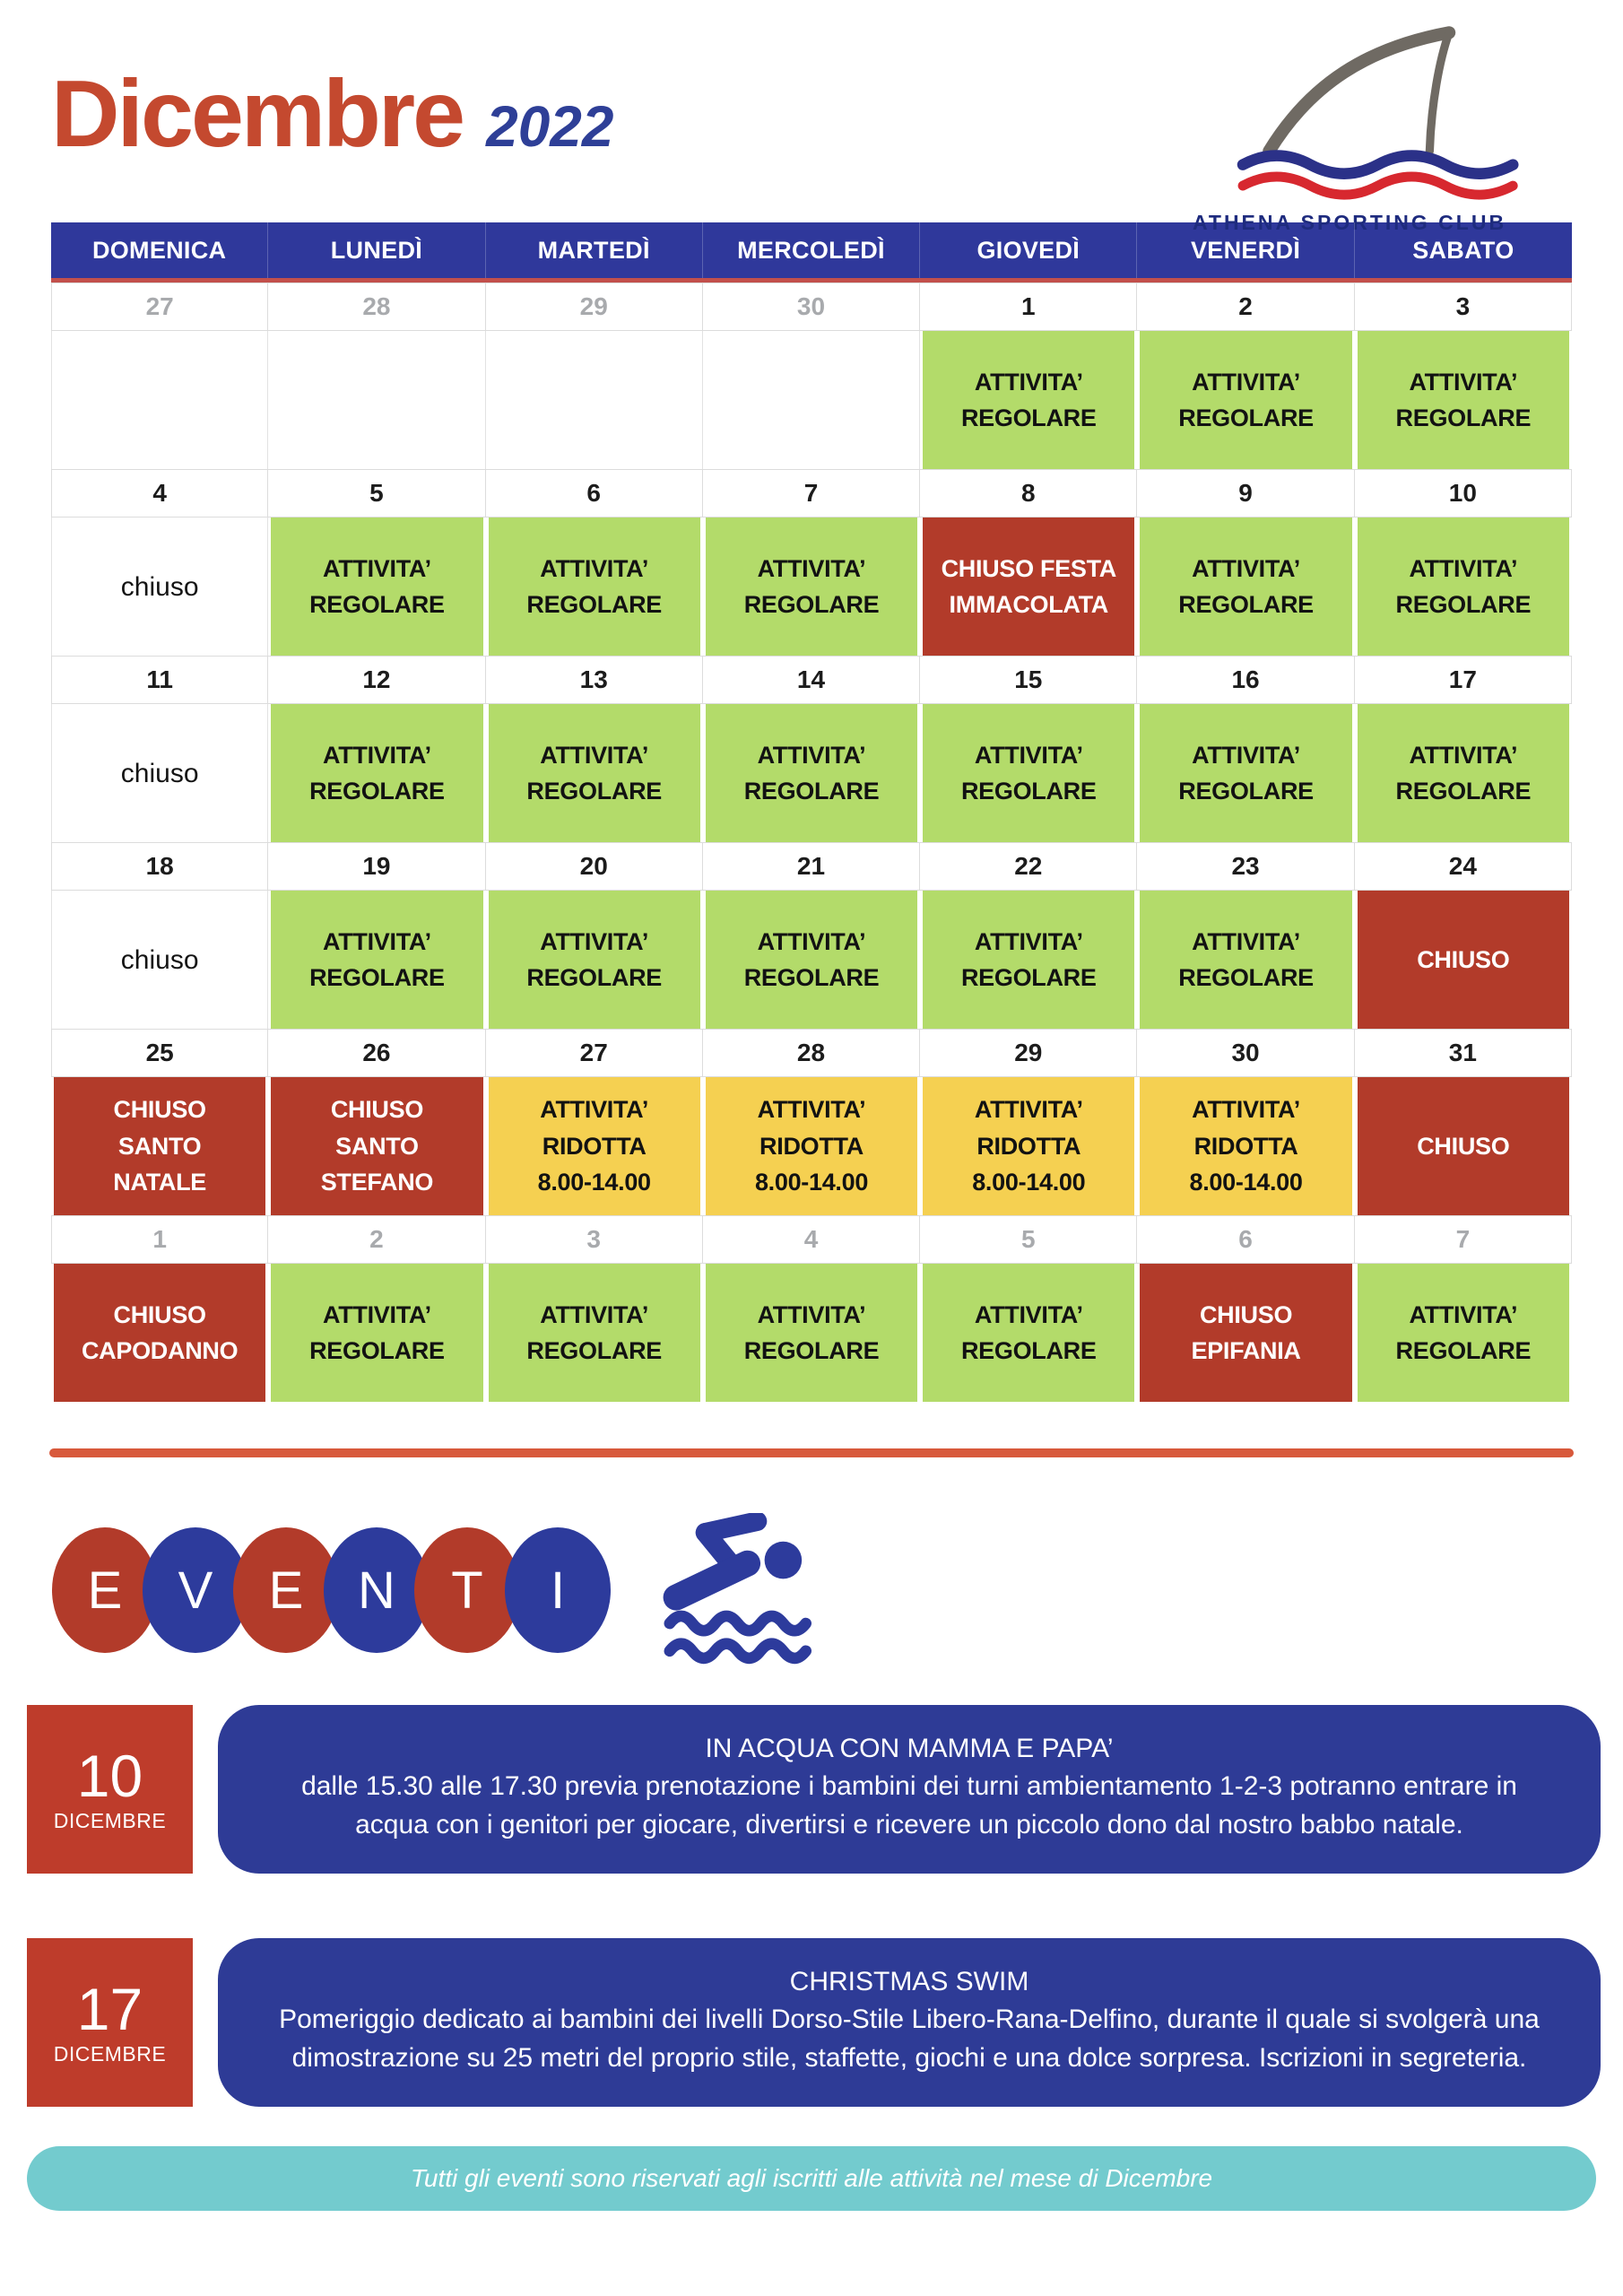  I want to click on date-cell: 2, so click(1246, 306).